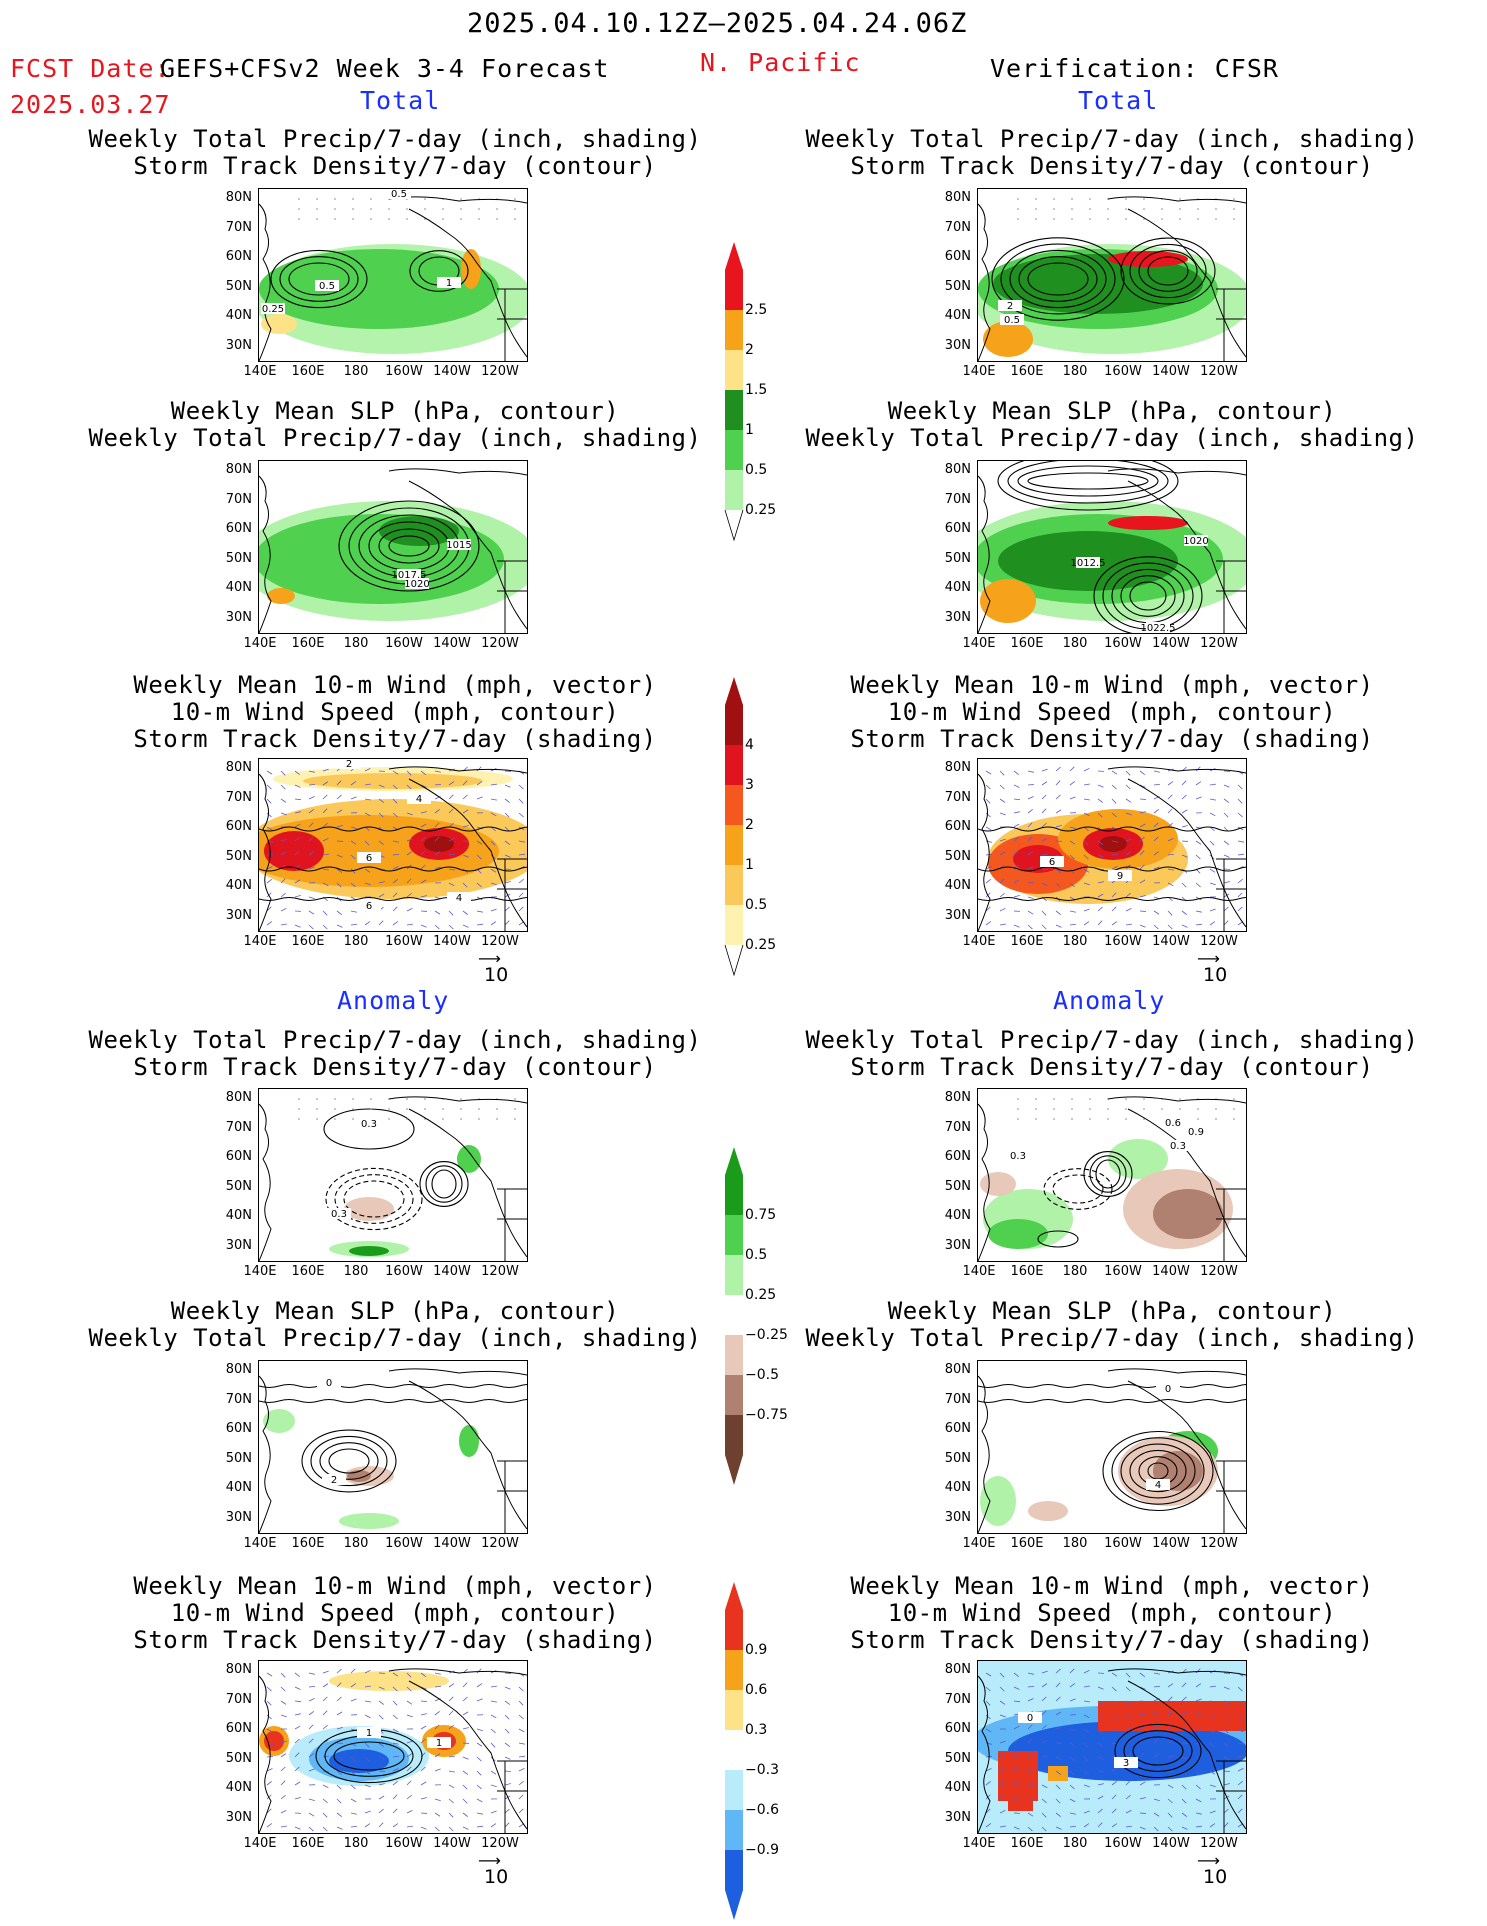 The height and width of the screenshot is (1926, 1487). Describe the element at coordinates (998, 1184) in the screenshot. I see `precip-anom-negative` at that location.